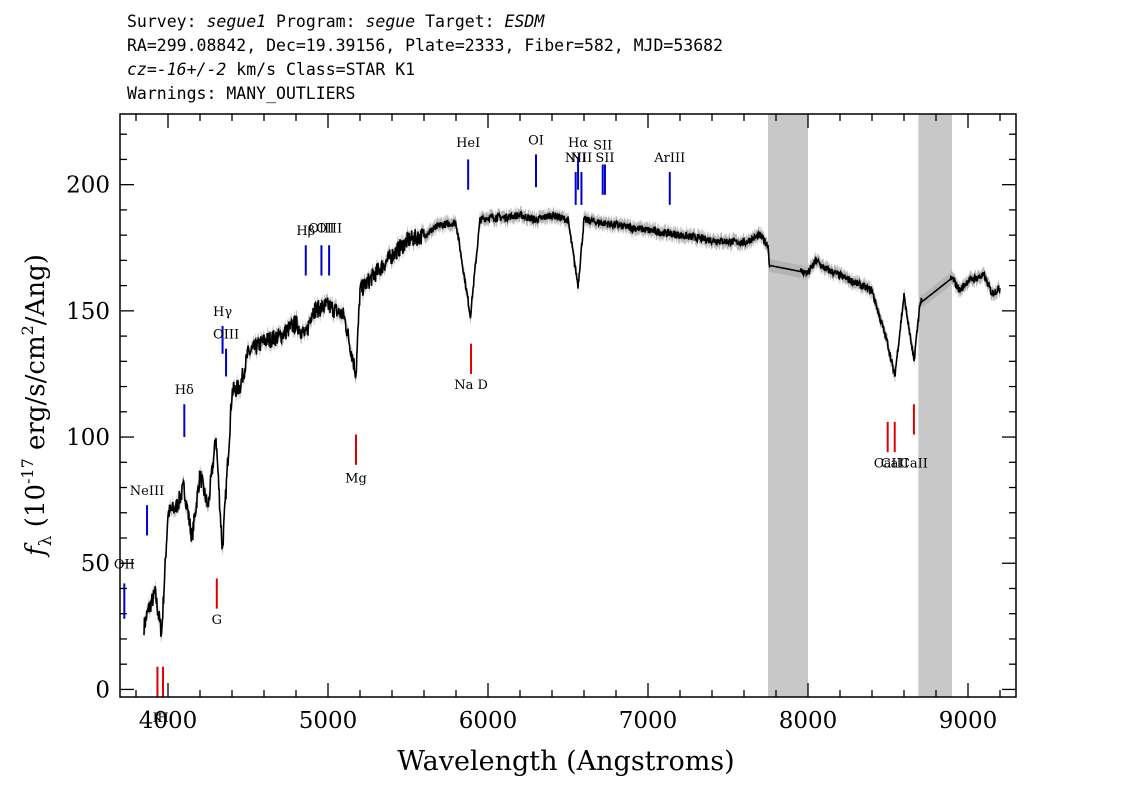  I want to click on x-tick-label: 4000, so click(168, 721).